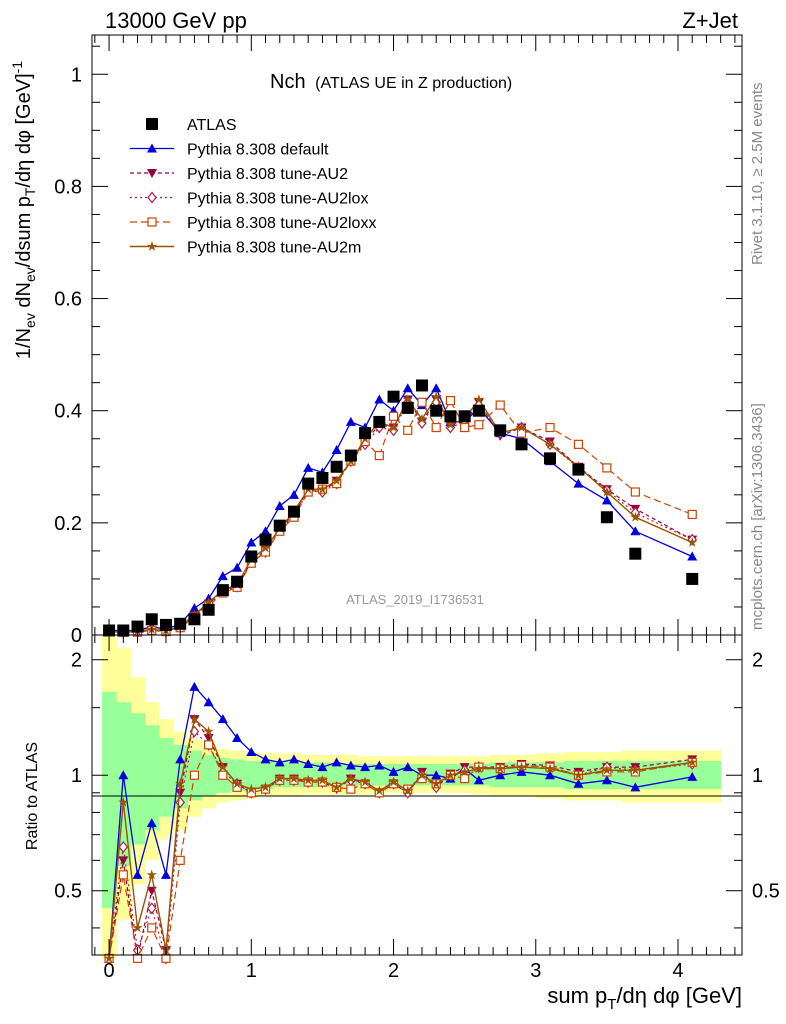 This screenshot has height=1024, width=786. What do you see at coordinates (277, 199) in the screenshot?
I see `legend-label-3: Pythia 8.308 tune-AU2lox` at bounding box center [277, 199].